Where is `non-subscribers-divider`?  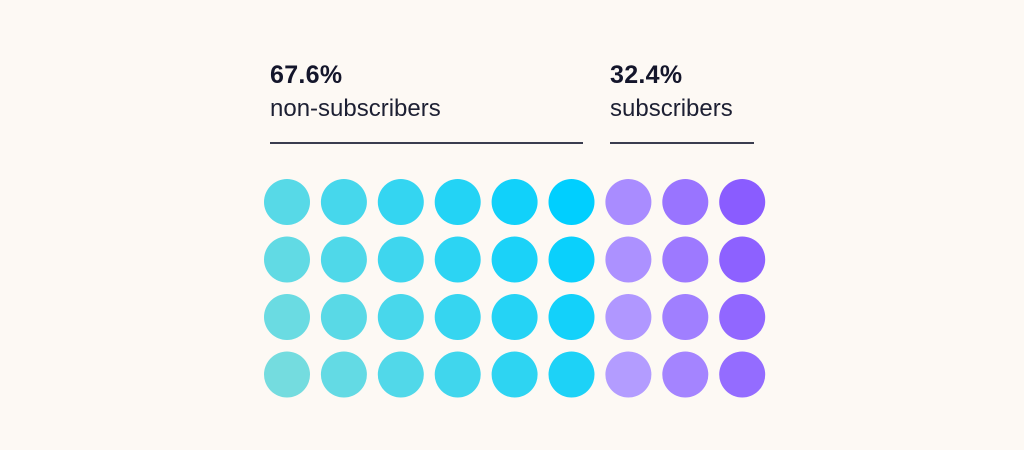 non-subscribers-divider is located at coordinates (426, 143).